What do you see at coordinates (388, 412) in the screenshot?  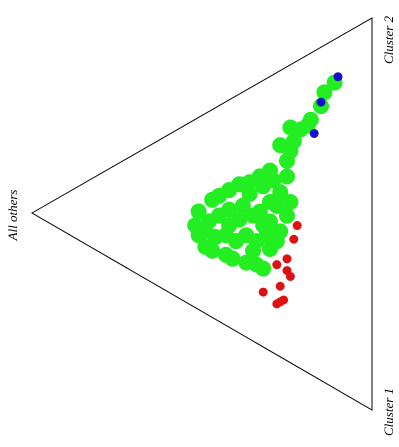 I see `vertex-label: Cluster 1` at bounding box center [388, 412].